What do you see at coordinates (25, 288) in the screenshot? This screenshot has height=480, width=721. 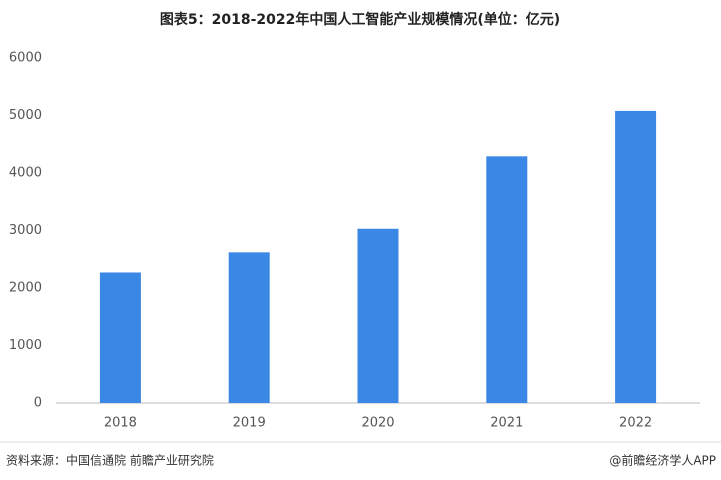 I see `y-tick-label: 2000` at bounding box center [25, 288].